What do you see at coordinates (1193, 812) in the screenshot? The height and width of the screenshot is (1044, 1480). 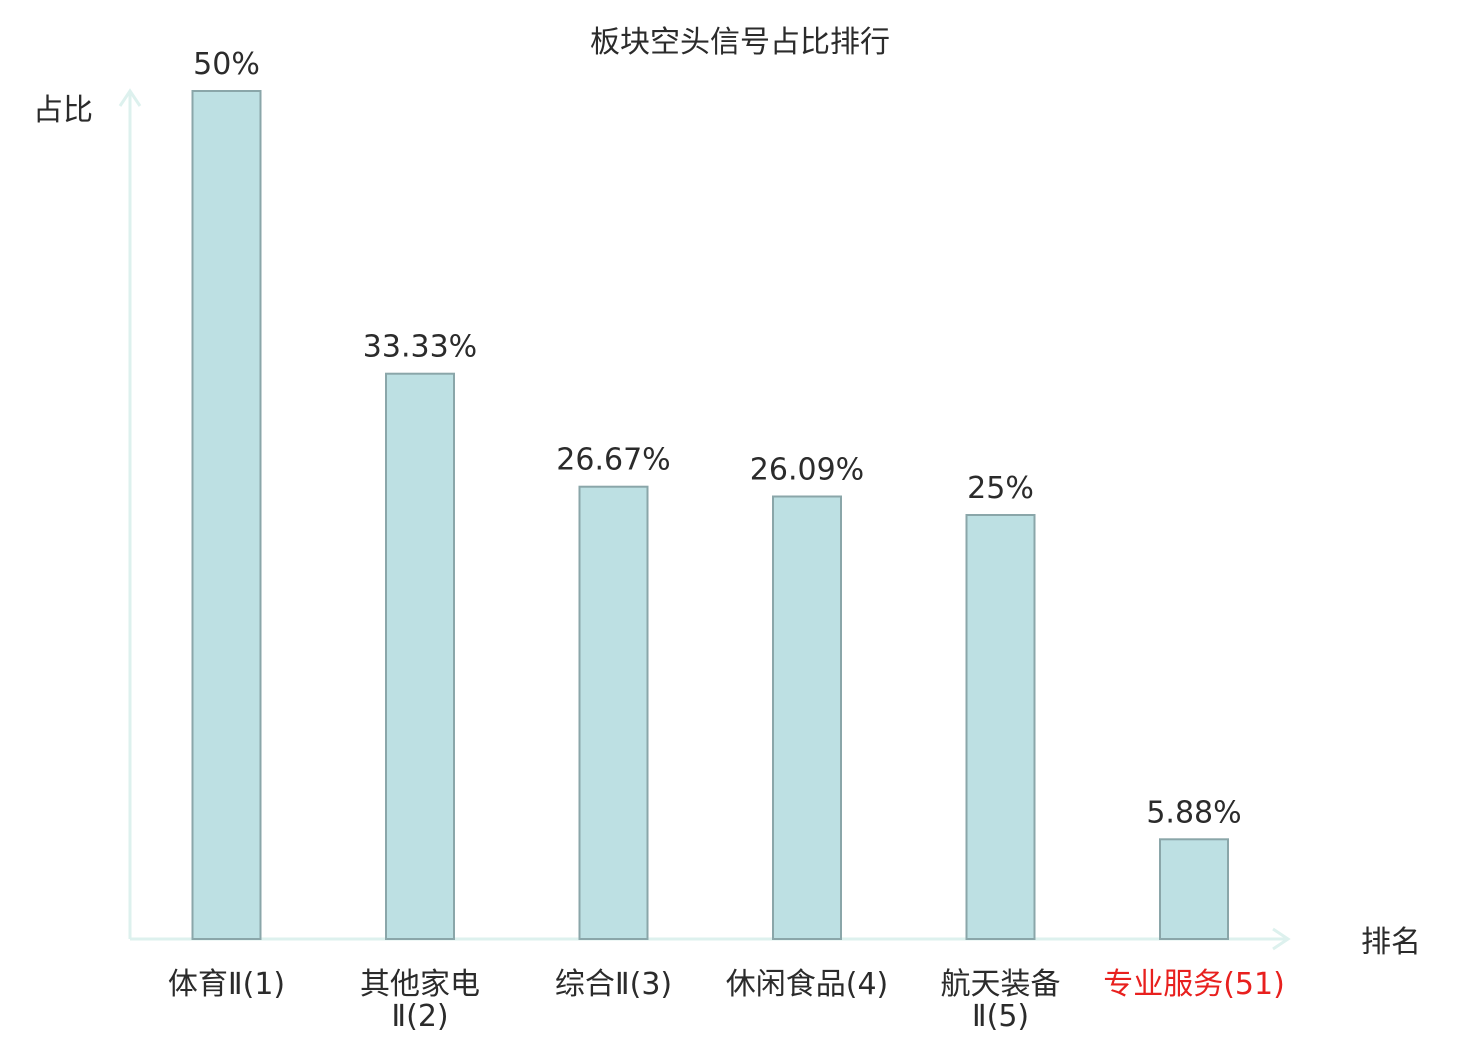 I see `value-label-6: 5.88%` at bounding box center [1193, 812].